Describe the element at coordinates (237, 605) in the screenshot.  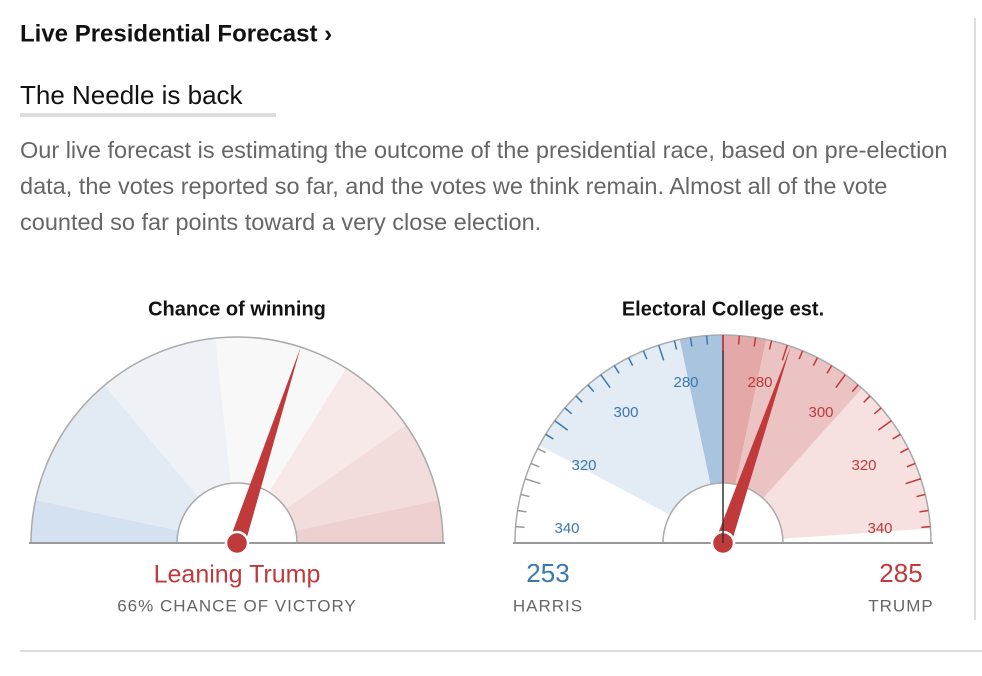
I see `detail: 66% CHANCE OF VICTORY` at that location.